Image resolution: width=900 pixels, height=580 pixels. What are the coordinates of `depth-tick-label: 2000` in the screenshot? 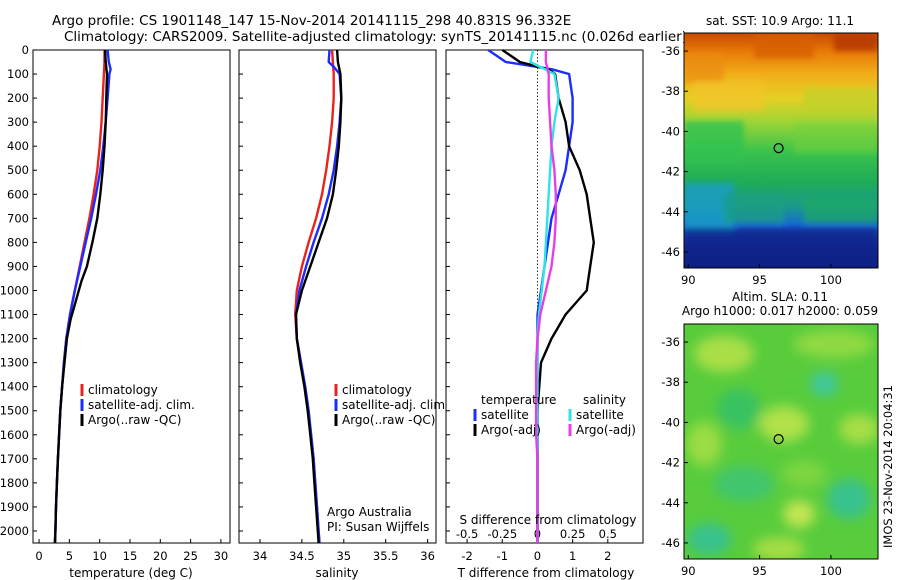 It's located at (14, 531).